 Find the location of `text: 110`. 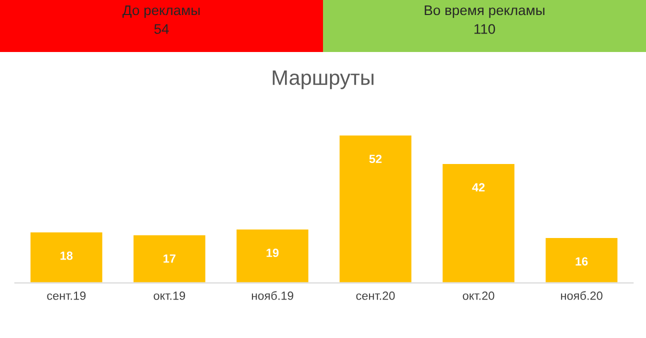

text: 110 is located at coordinates (485, 29).